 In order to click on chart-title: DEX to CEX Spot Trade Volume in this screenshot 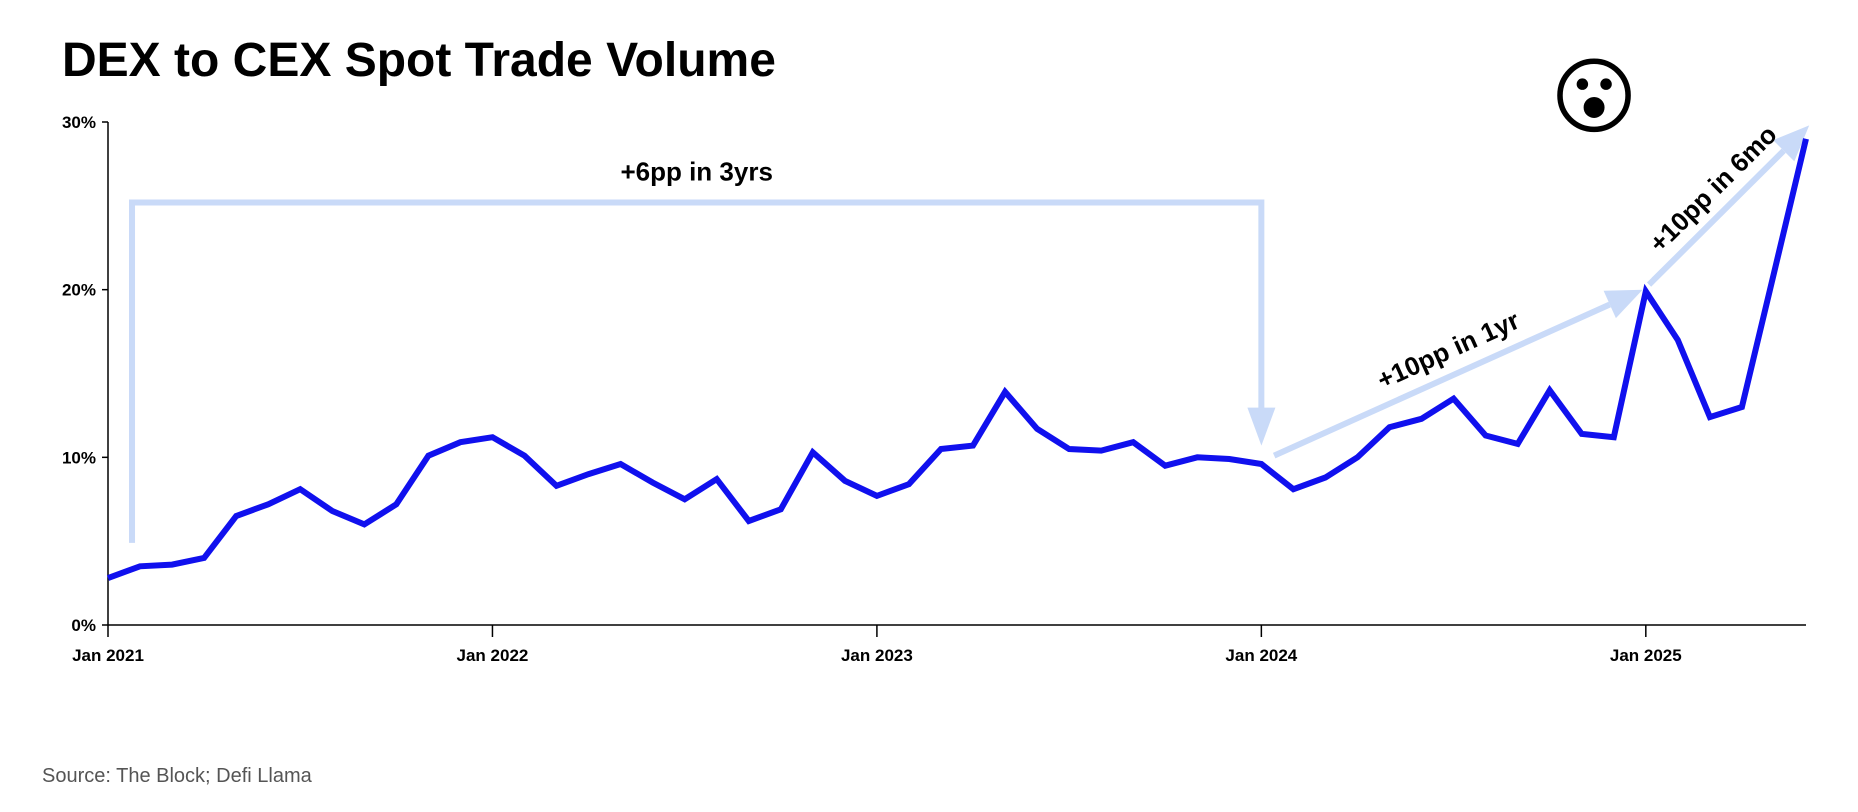, I will do `click(419, 60)`.